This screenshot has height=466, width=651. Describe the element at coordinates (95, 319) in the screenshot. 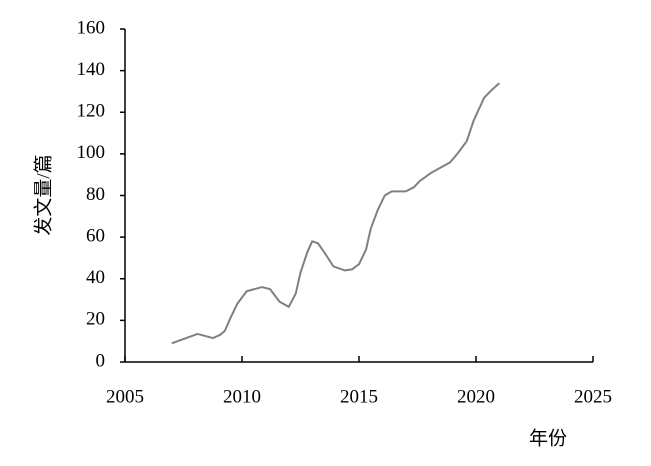

I see `y-tick-label: 20` at that location.